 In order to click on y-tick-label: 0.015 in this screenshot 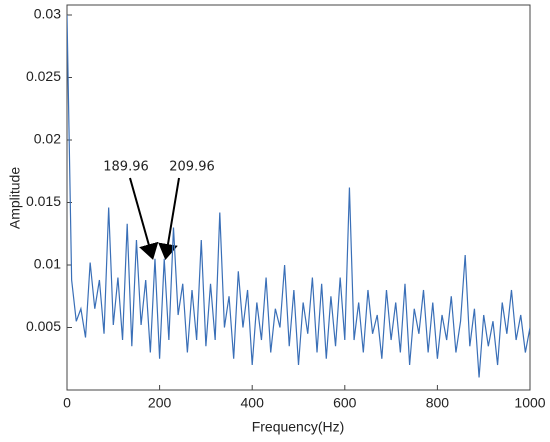, I will do `click(43, 201)`.